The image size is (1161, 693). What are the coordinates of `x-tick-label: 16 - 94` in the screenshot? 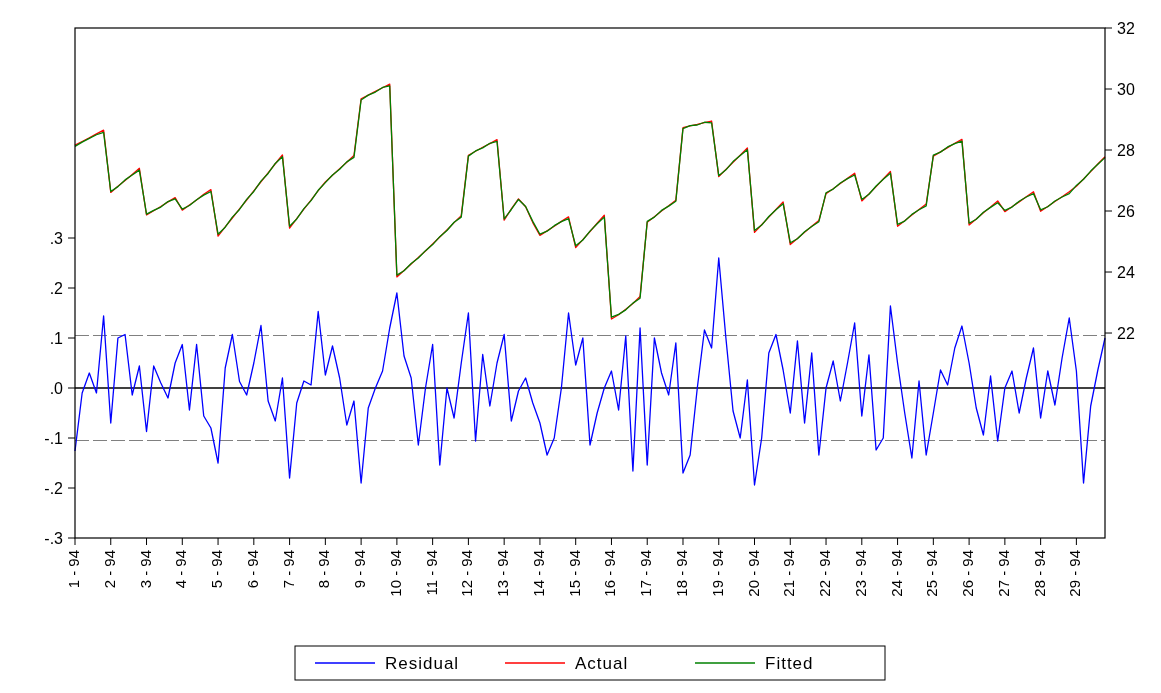 It's located at (610, 573).